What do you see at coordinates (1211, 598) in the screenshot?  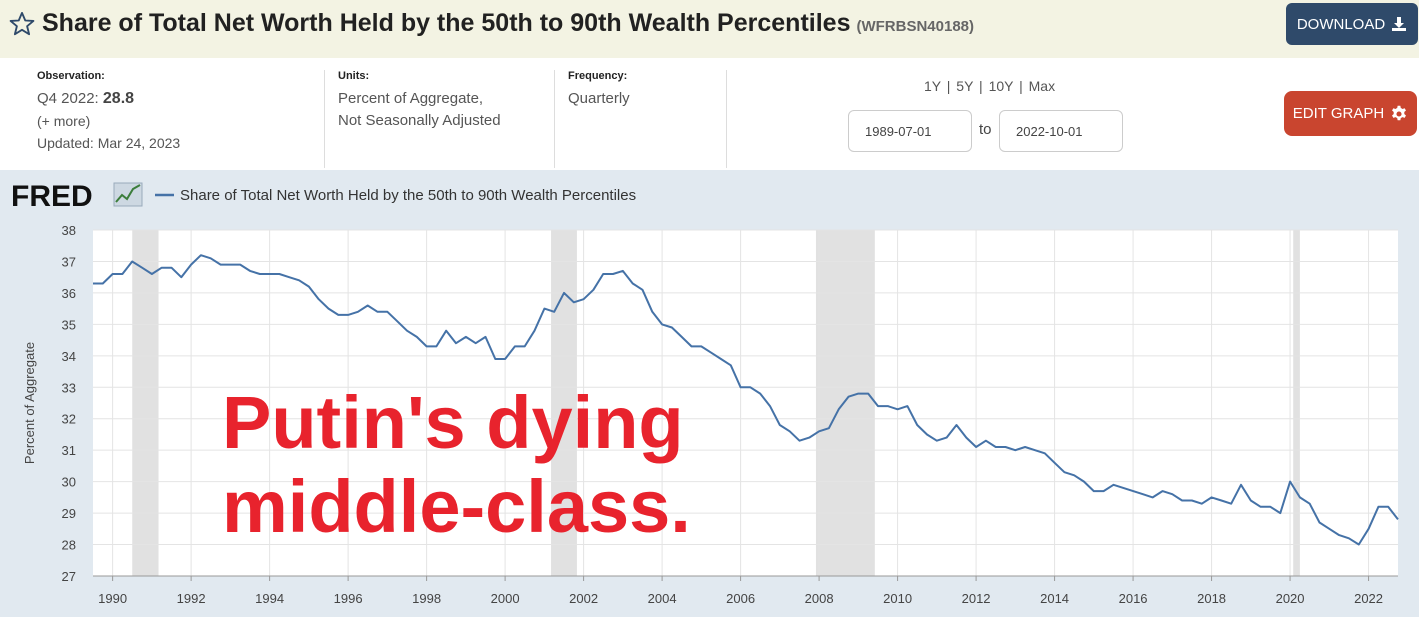 I see `x-tick-label: 2018` at bounding box center [1211, 598].